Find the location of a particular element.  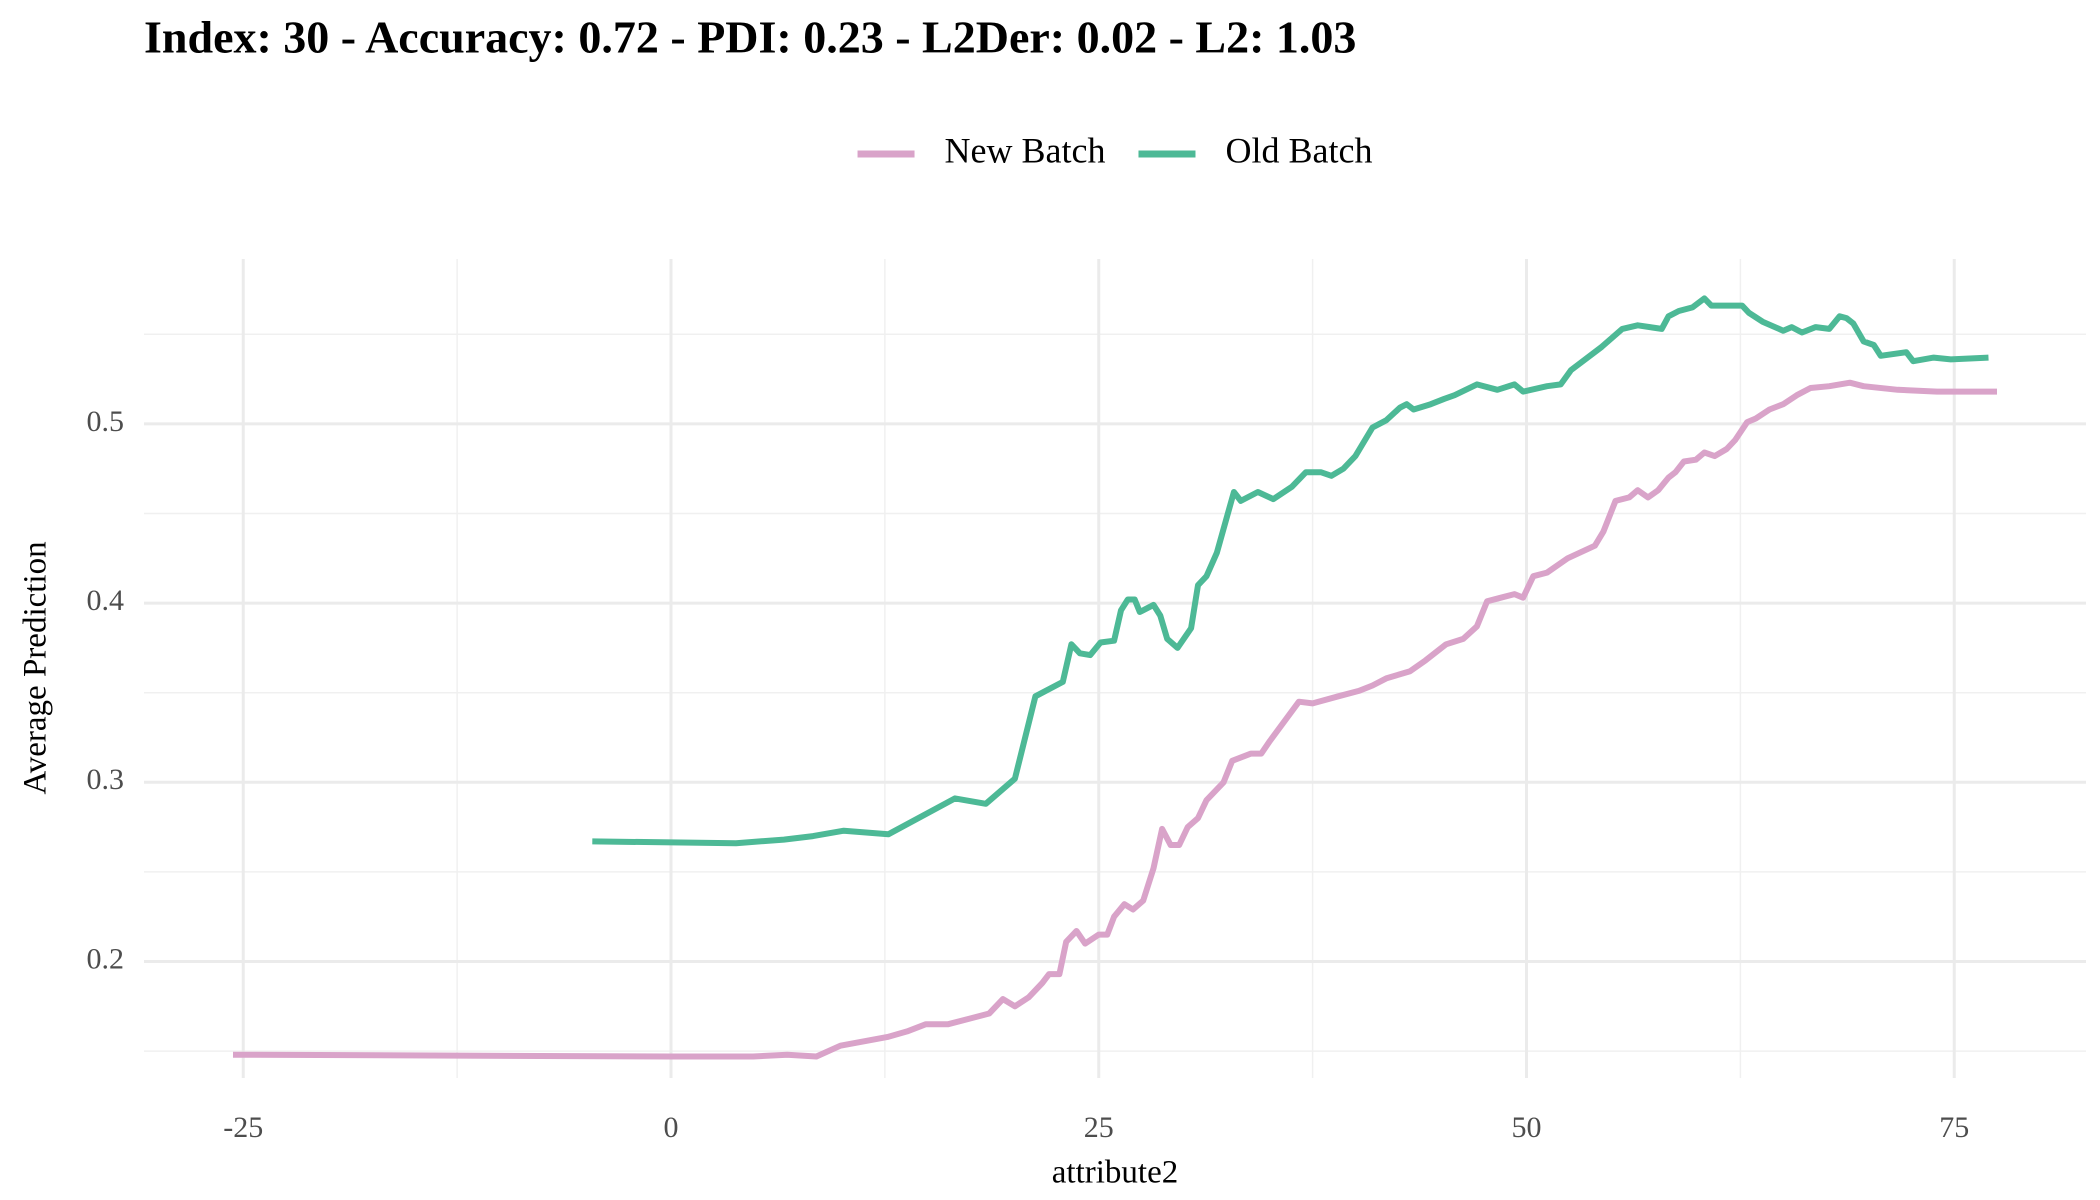

legend: New Batch Old Batch is located at coordinates (1114, 150).